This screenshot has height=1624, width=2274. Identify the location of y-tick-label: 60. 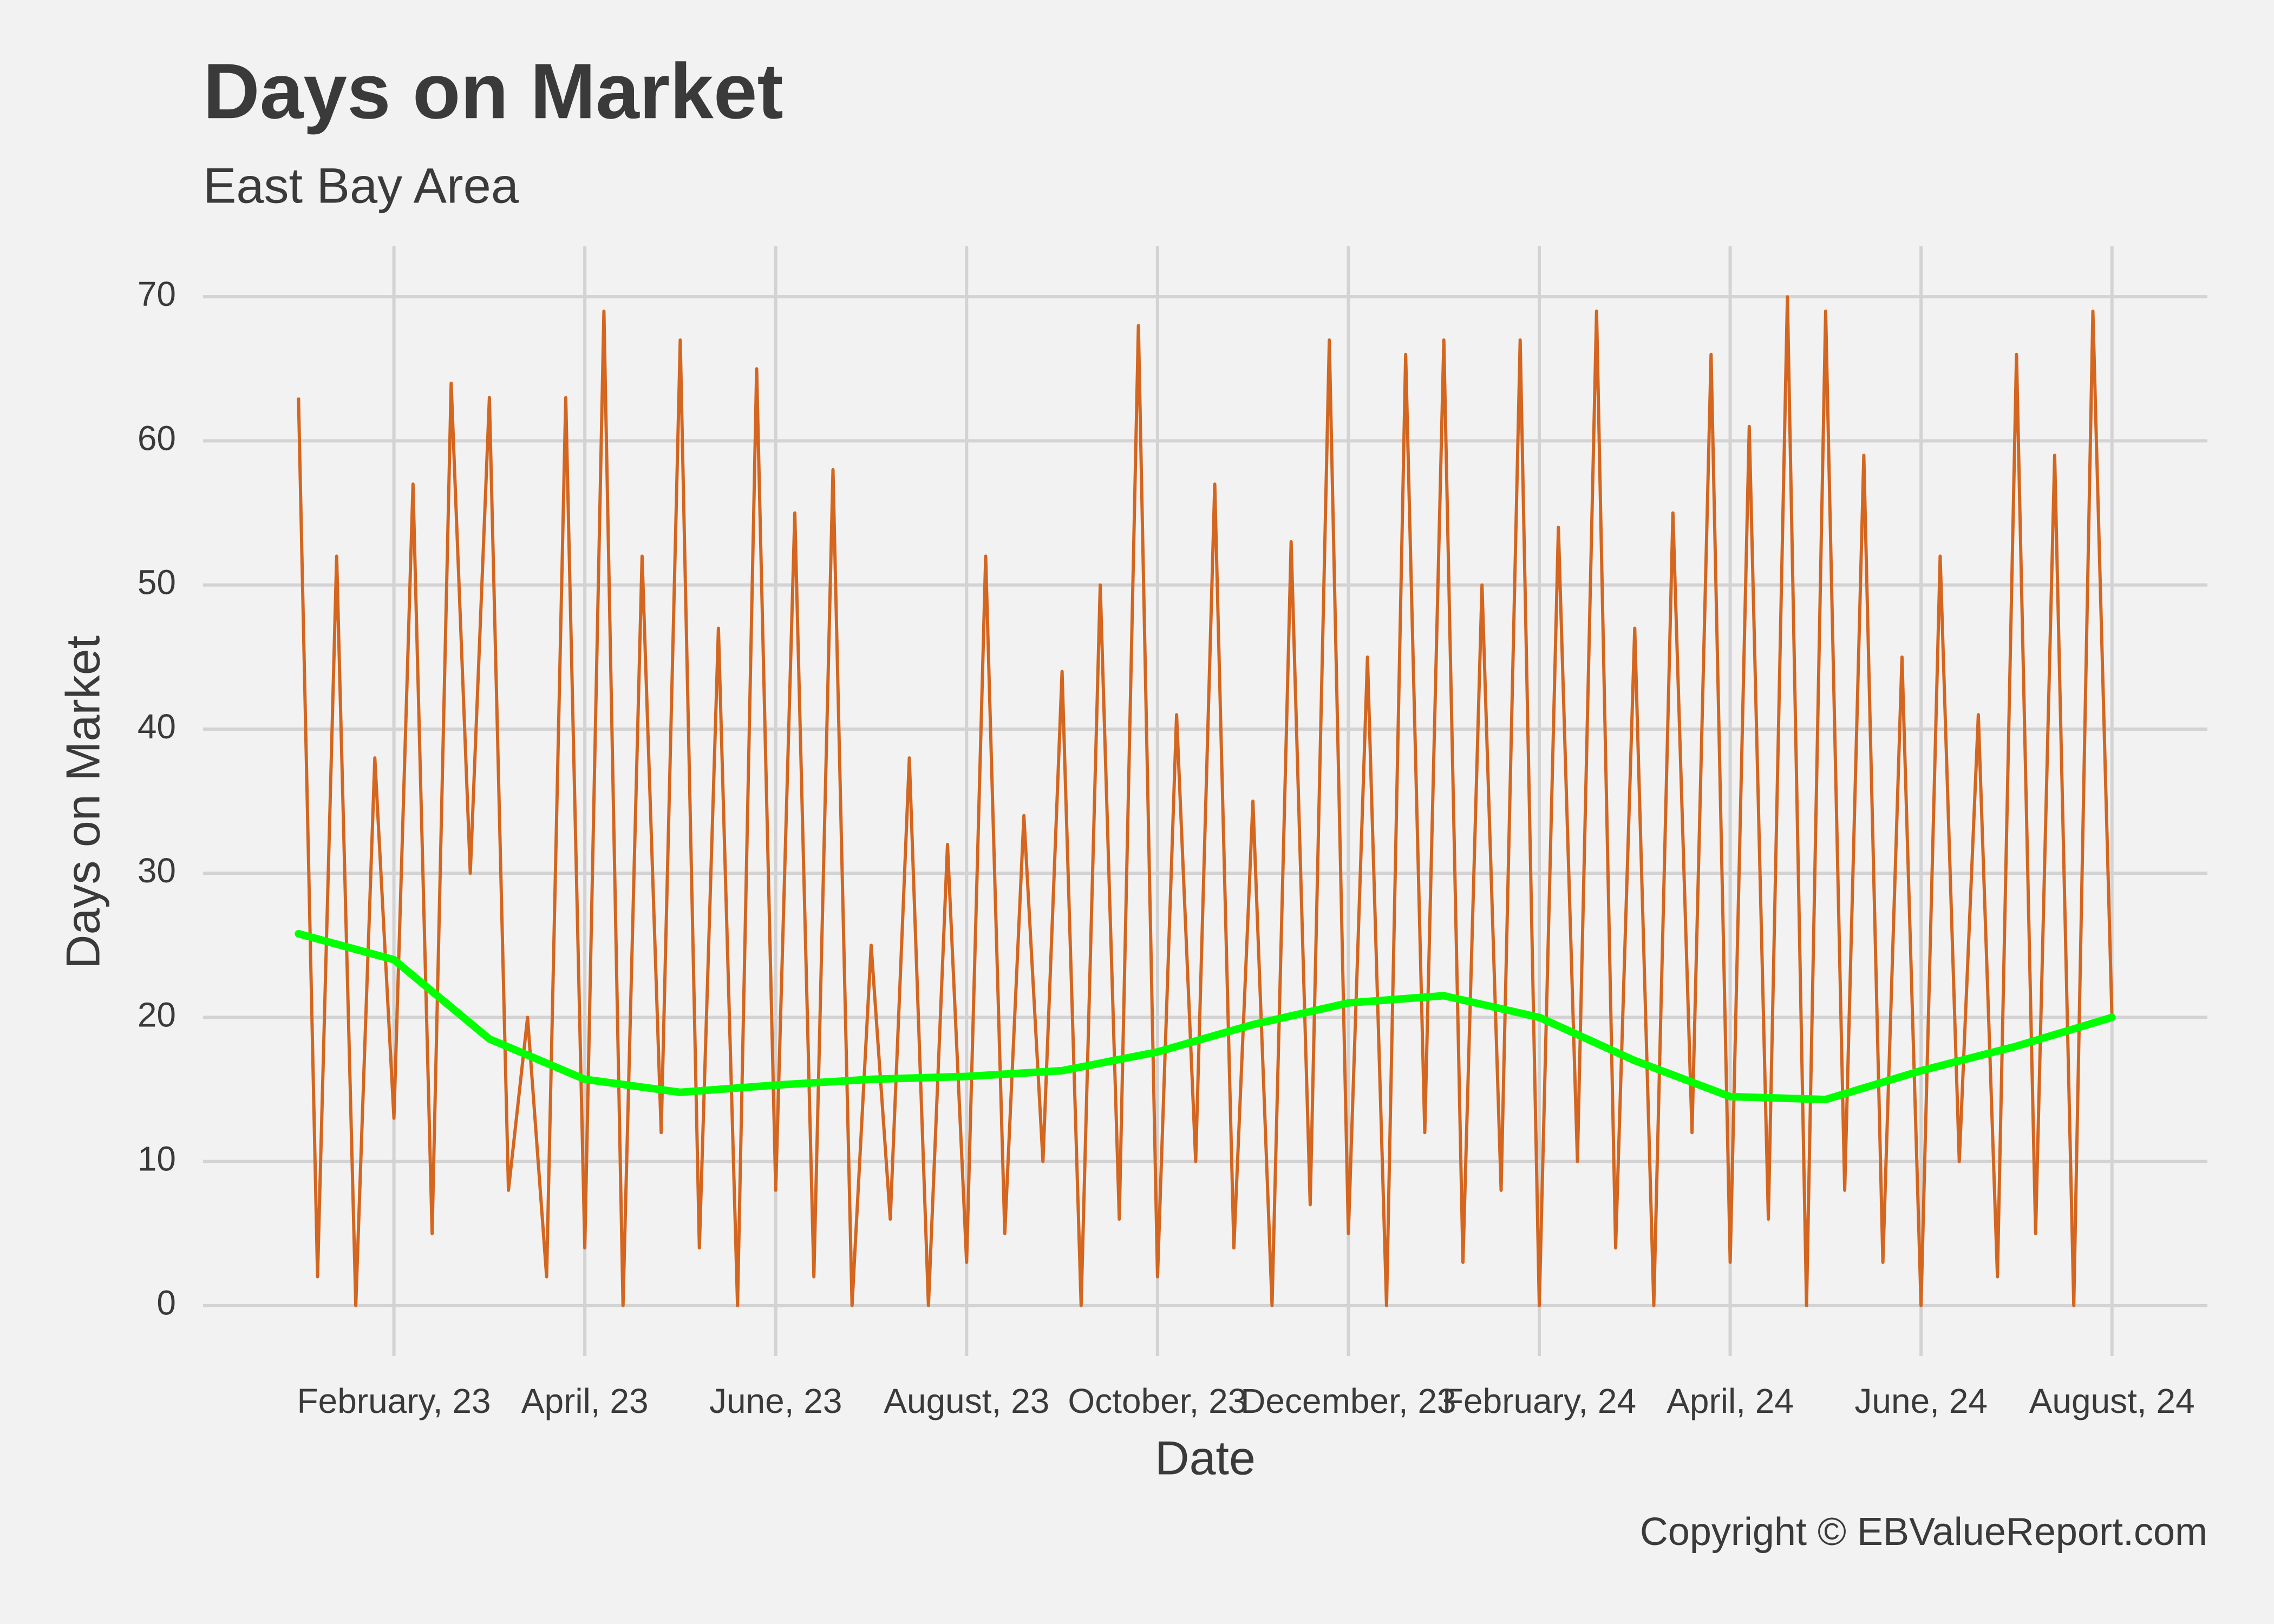
(157, 437).